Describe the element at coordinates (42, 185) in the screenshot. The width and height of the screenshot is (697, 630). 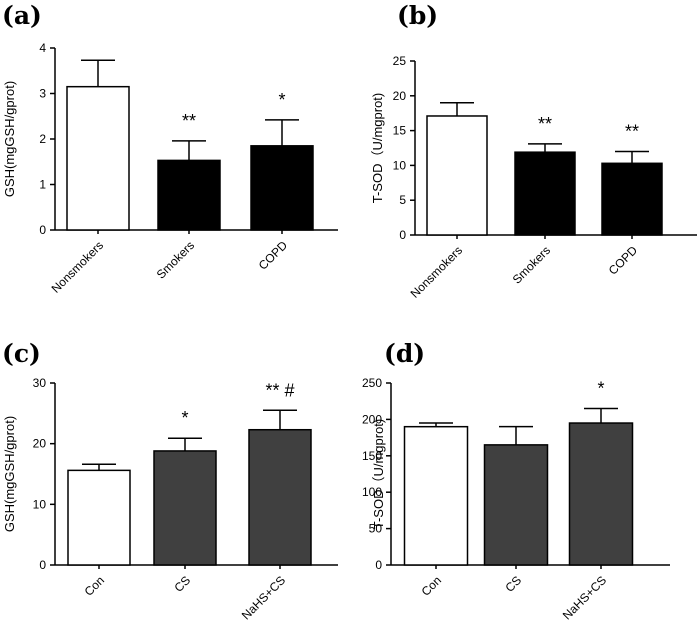
I see `y-tick-label: 1` at that location.